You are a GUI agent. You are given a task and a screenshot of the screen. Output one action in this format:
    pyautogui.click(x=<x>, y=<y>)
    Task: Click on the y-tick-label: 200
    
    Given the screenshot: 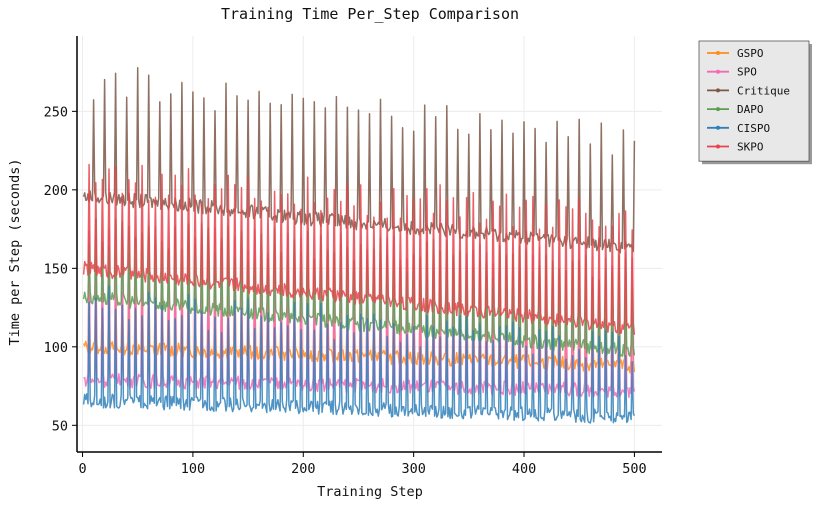 What is the action you would take?
    pyautogui.click(x=56, y=191)
    